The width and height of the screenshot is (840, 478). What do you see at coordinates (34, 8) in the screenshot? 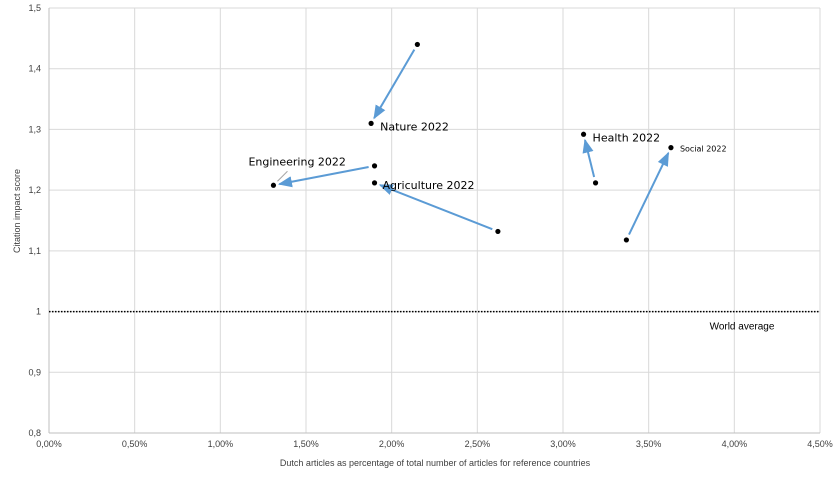
I see `y-tick-label: 1,5` at bounding box center [34, 8].